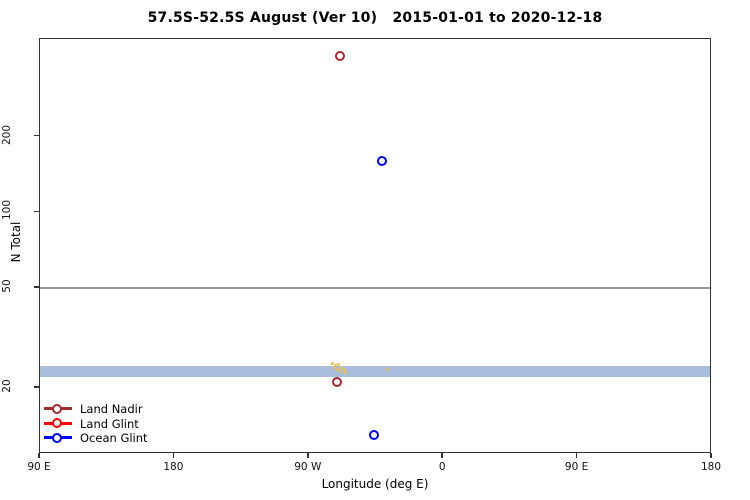 This screenshot has height=500, width=750. I want to click on y-tick-label: 200, so click(7, 134).